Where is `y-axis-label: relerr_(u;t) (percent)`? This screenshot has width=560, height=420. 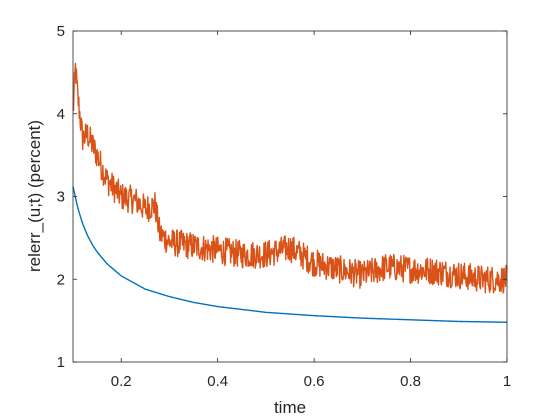
y-axis-label: relerr_(u;t) (percent) is located at coordinates (34, 196).